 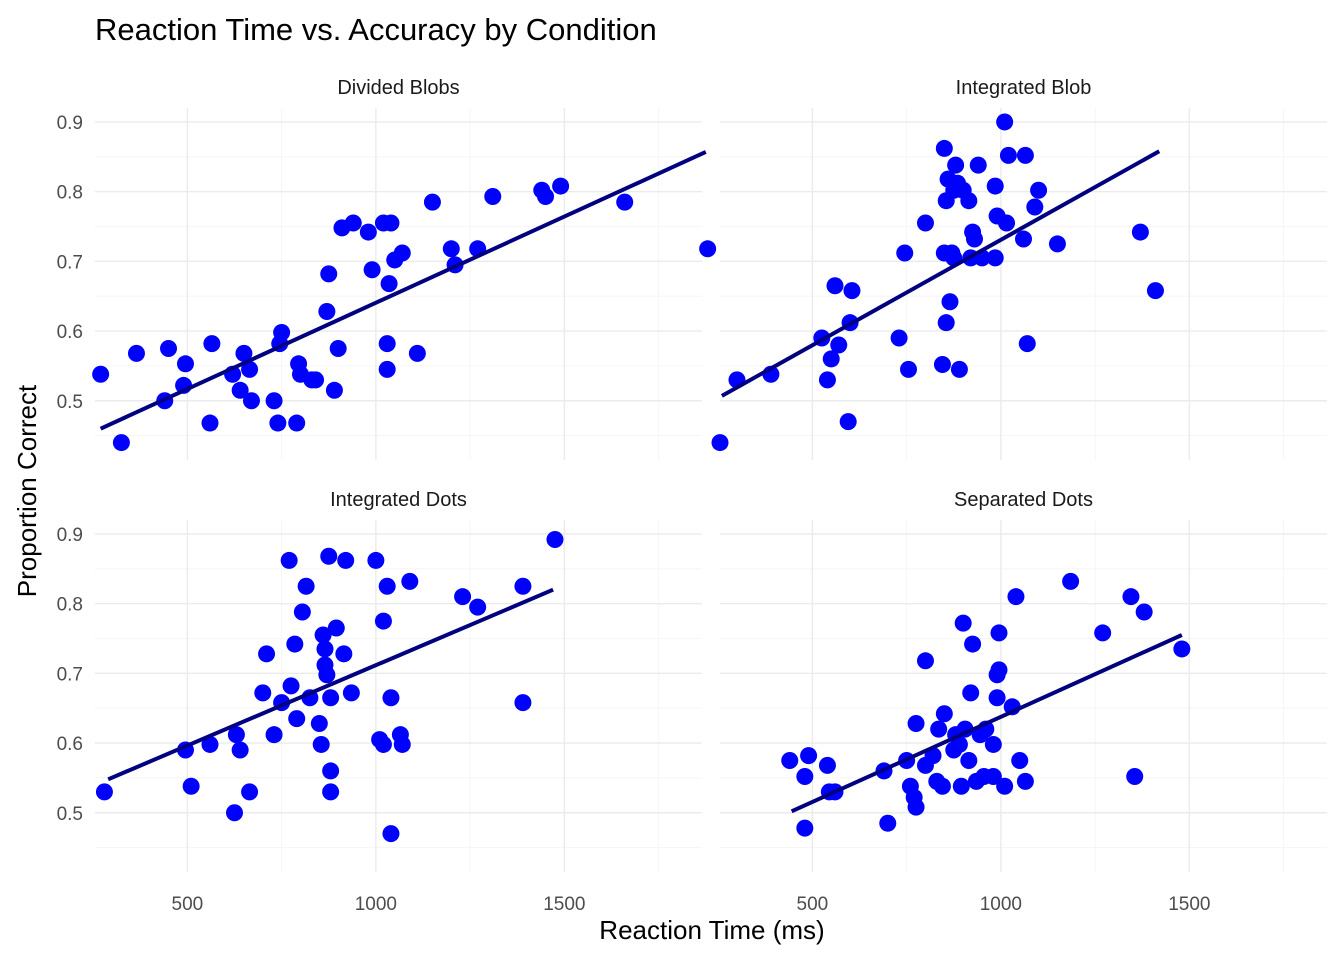 I want to click on panel-title: Separated Dots, so click(x=1023, y=500).